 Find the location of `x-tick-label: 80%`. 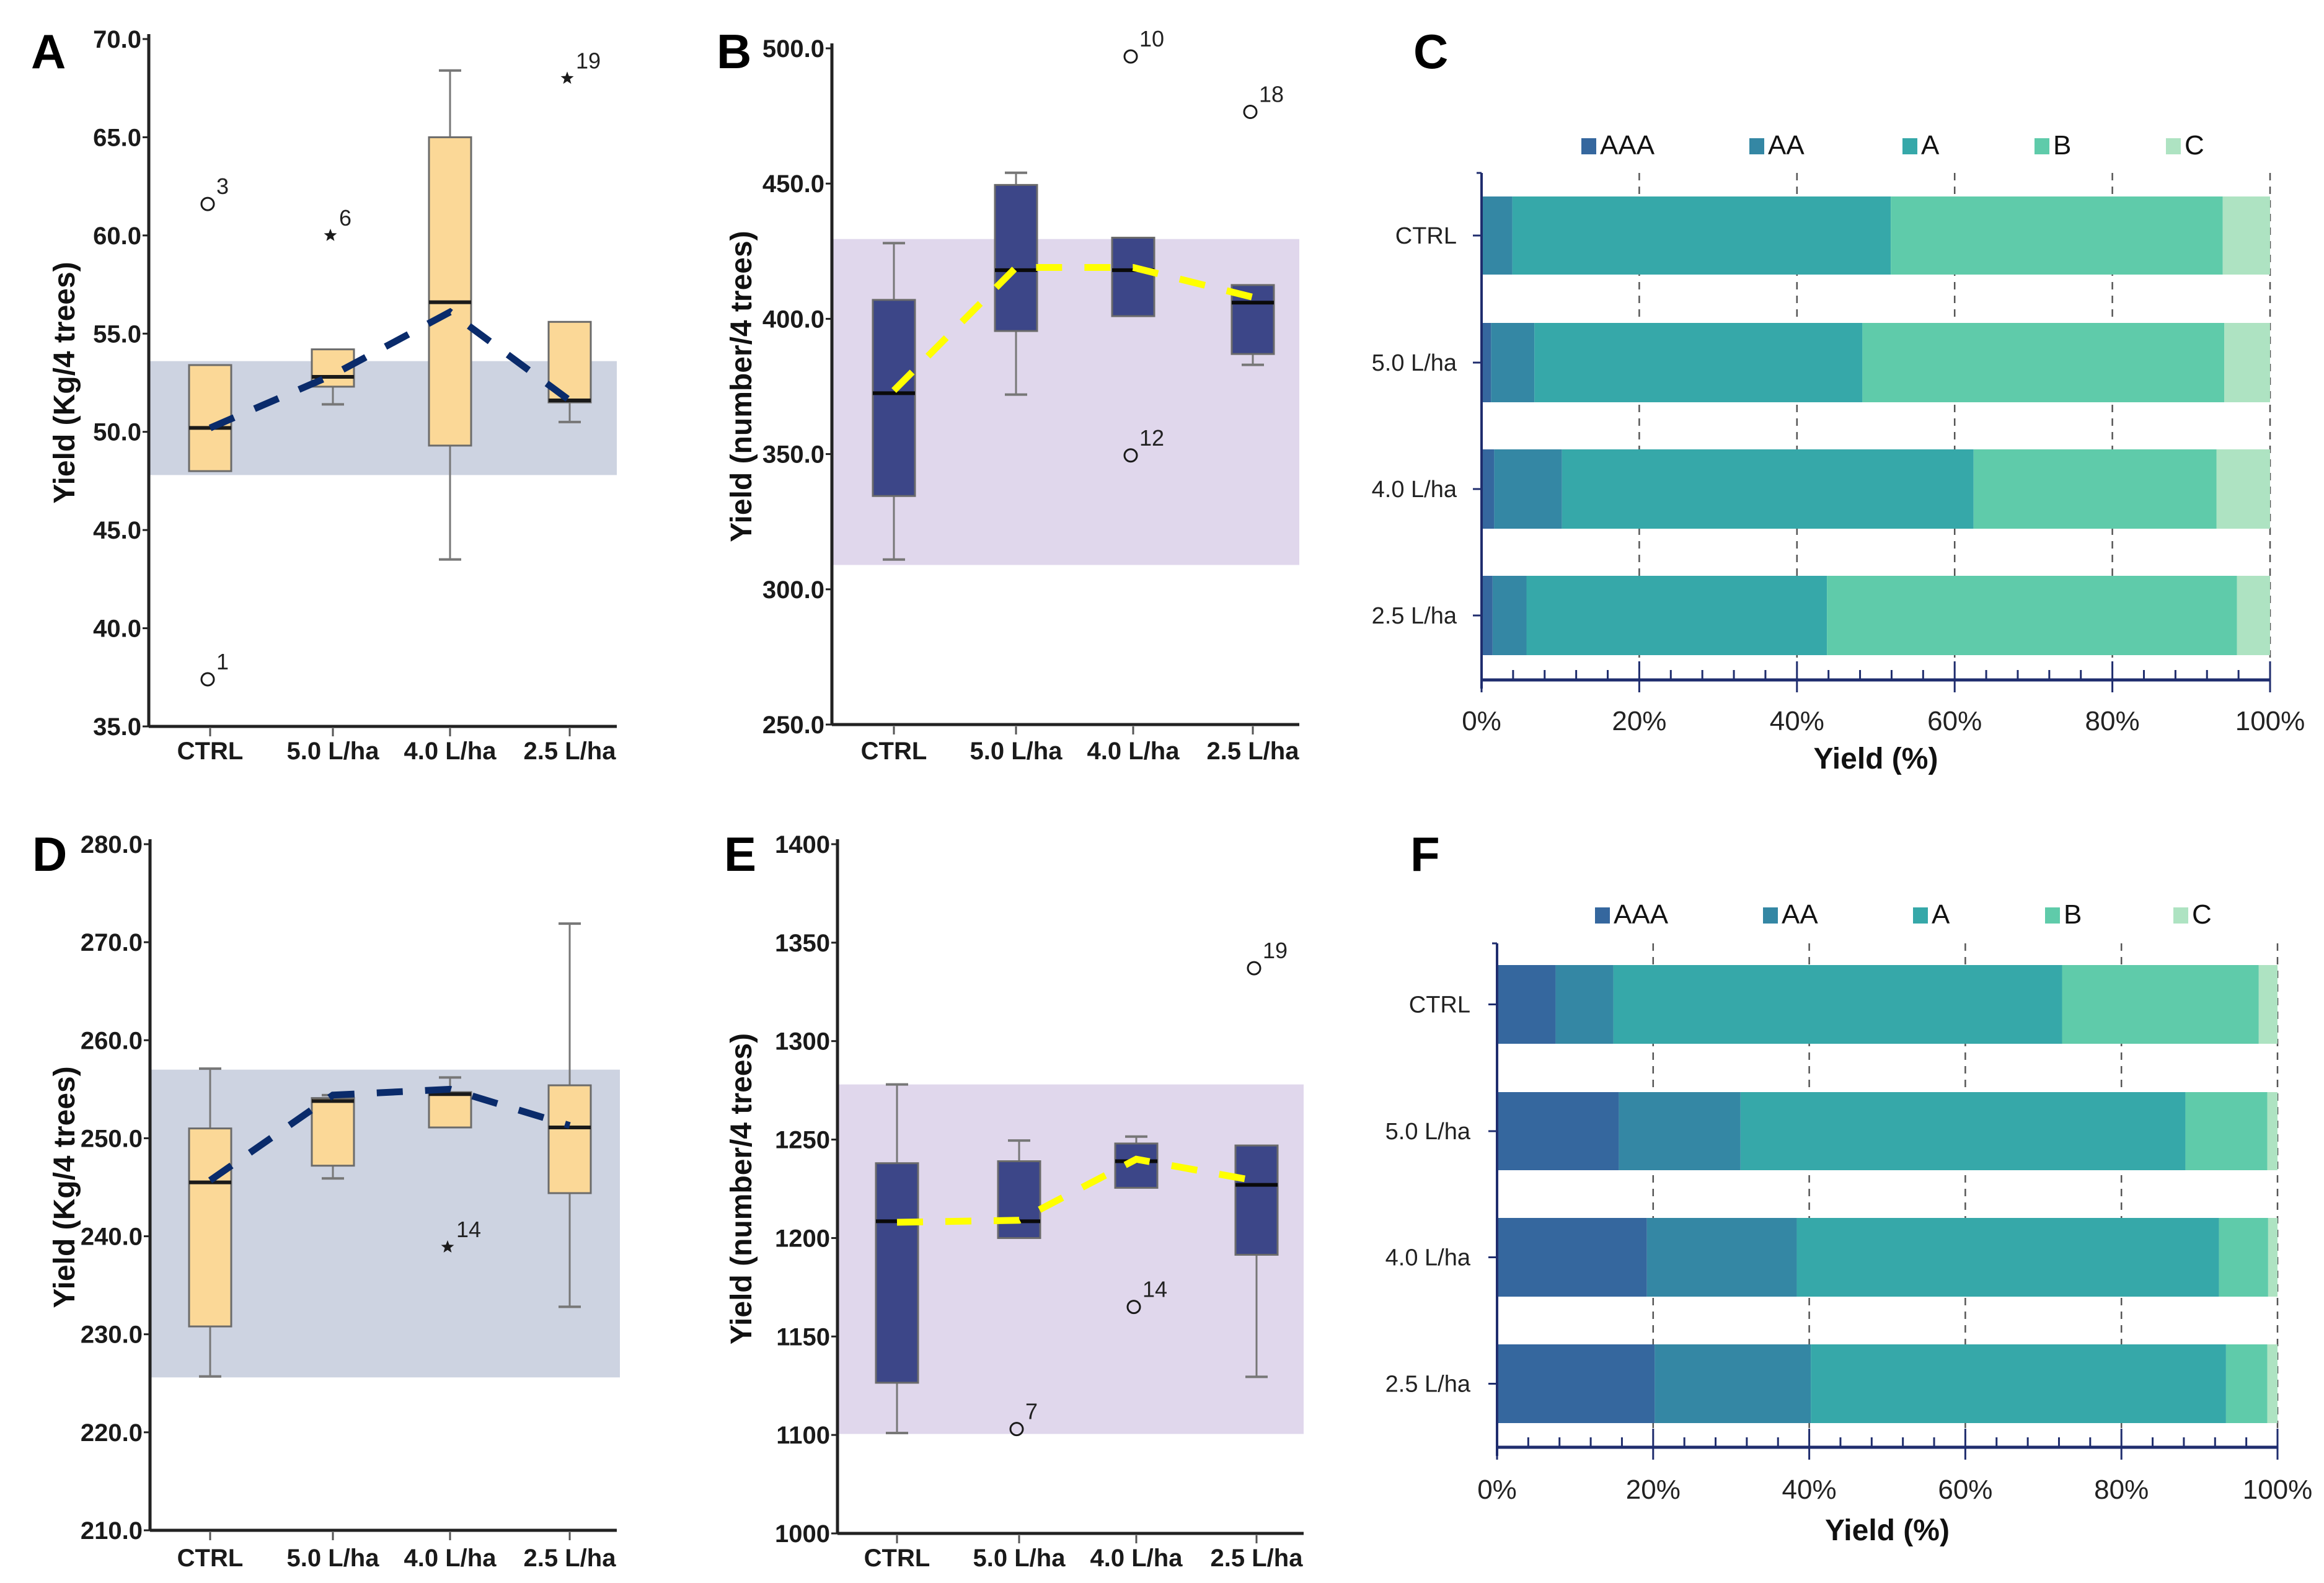

x-tick-label: 80% is located at coordinates (2121, 1490).